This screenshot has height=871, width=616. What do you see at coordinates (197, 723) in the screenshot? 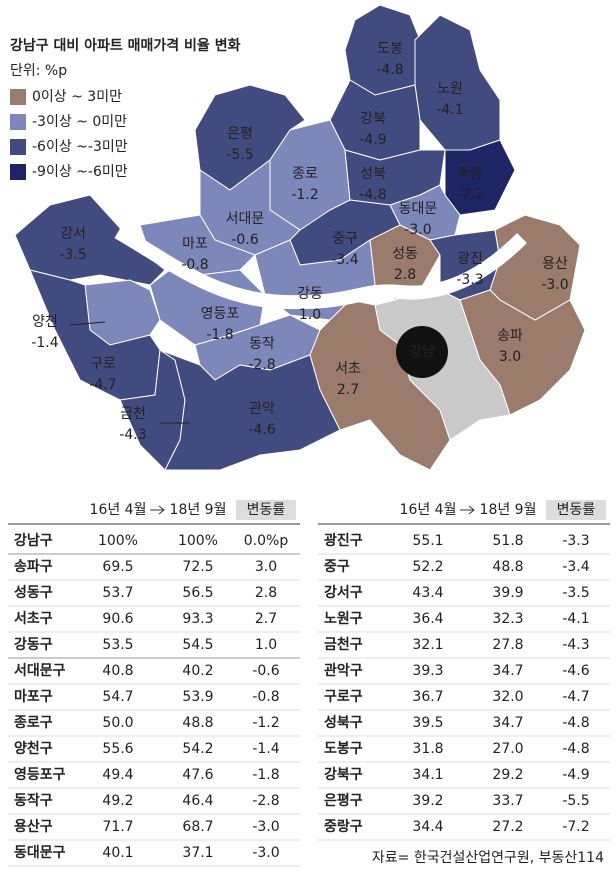
I see `cell: 48.8` at bounding box center [197, 723].